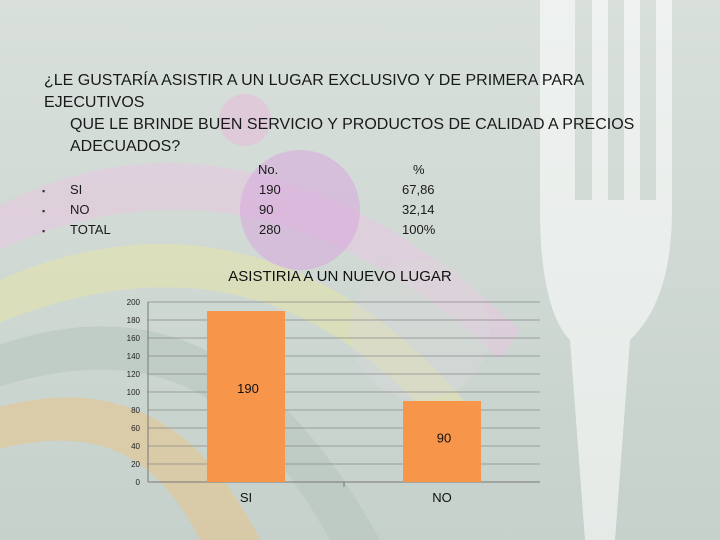  I want to click on y-tick-label: 140, so click(134, 356).